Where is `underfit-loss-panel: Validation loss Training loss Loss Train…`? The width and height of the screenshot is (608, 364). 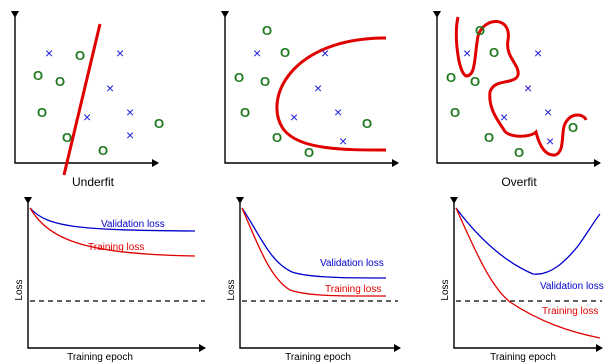 underfit-loss-panel: Validation loss Training loss Loss Train… is located at coordinates (110, 280).